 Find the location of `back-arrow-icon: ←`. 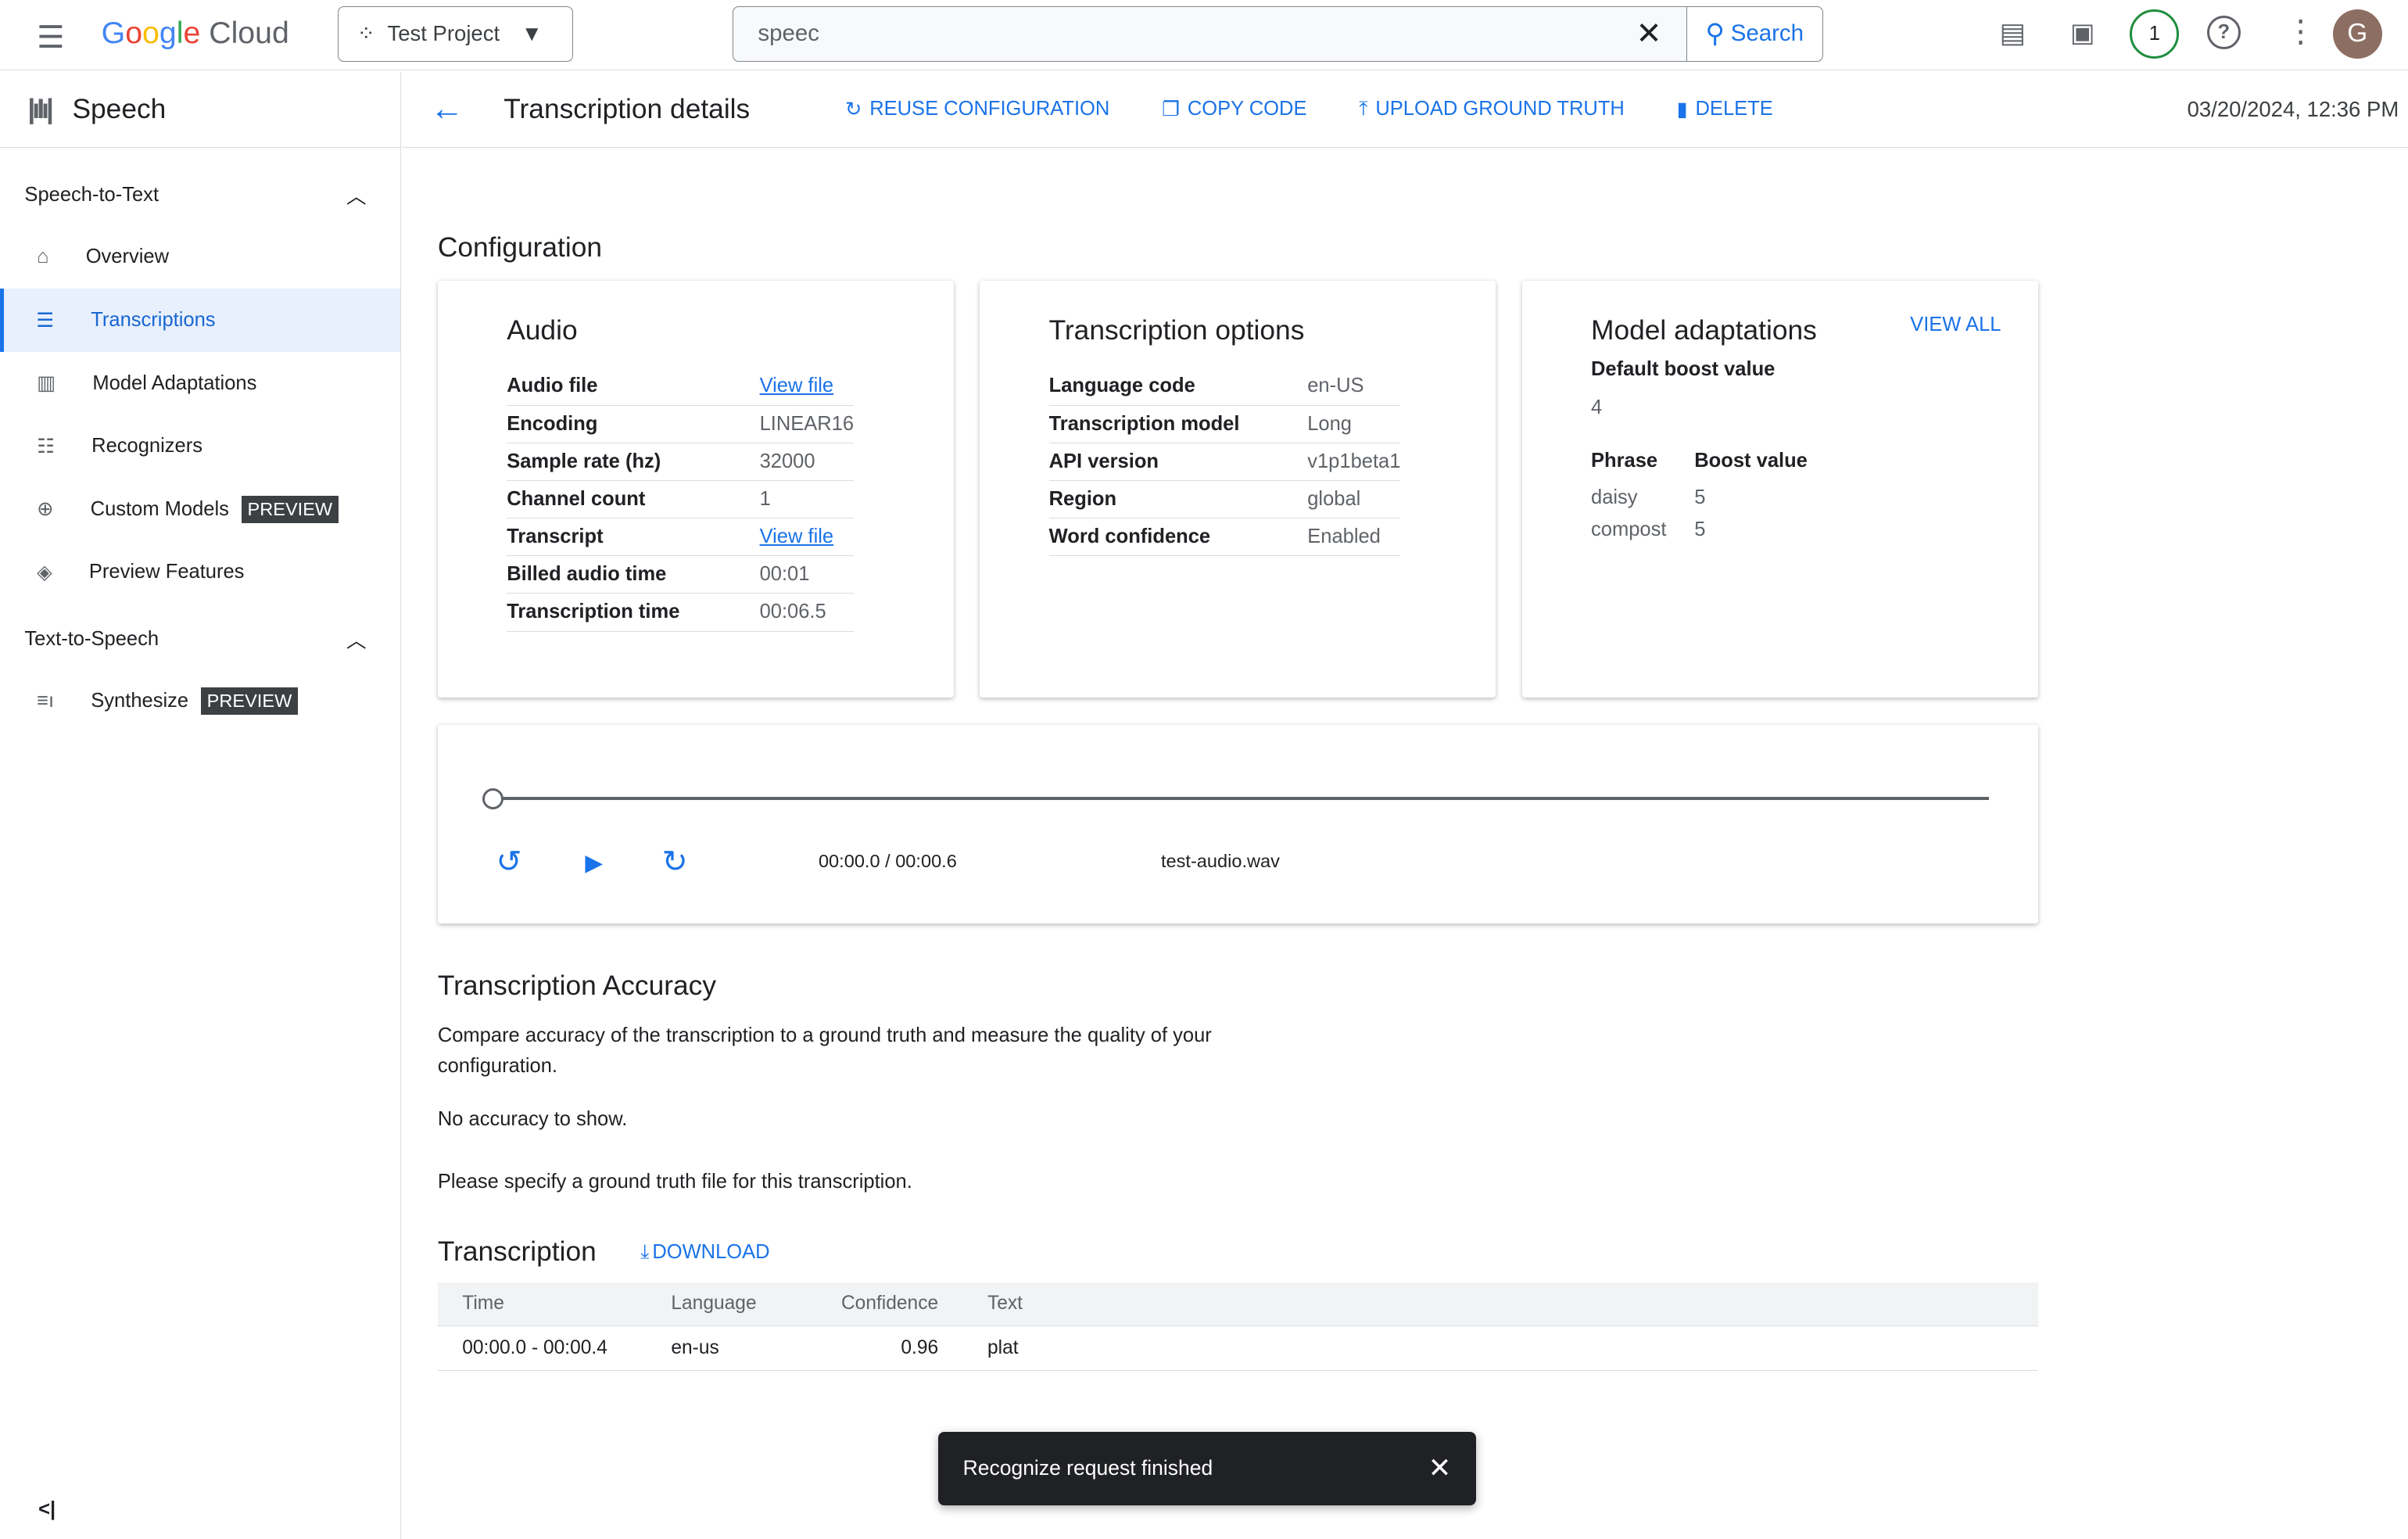

back-arrow-icon: ← is located at coordinates (446, 109).